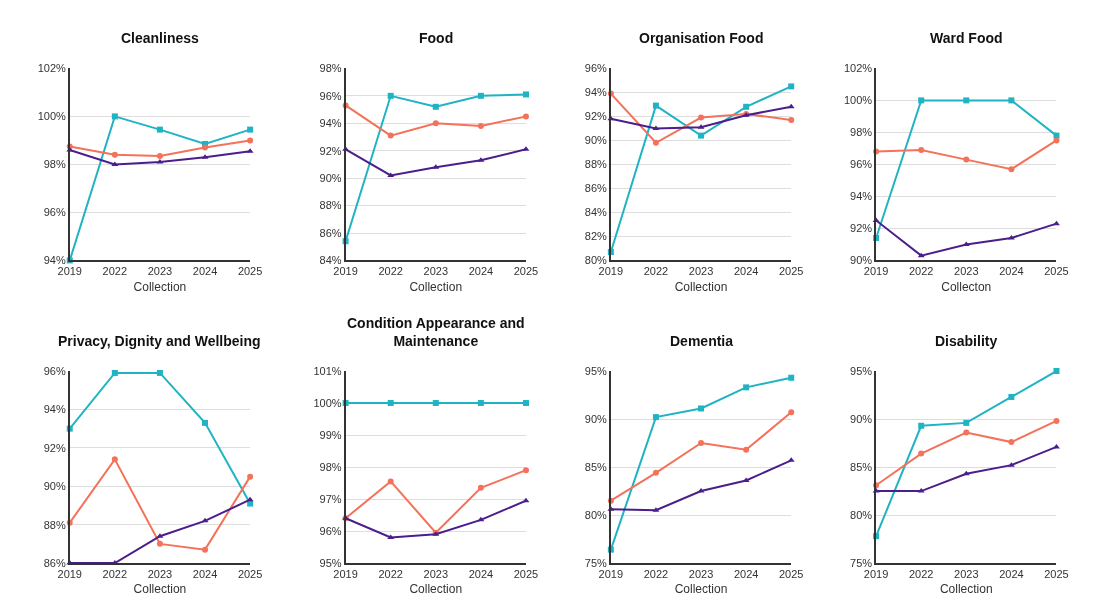 The width and height of the screenshot is (1105, 614). I want to click on chart-title: Cleanliness, so click(160, 38).